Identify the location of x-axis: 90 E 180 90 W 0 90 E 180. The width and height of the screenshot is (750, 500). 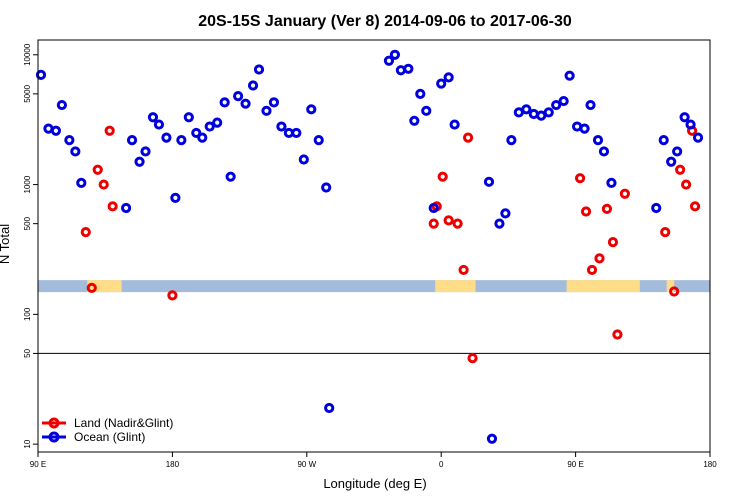
(373, 460).